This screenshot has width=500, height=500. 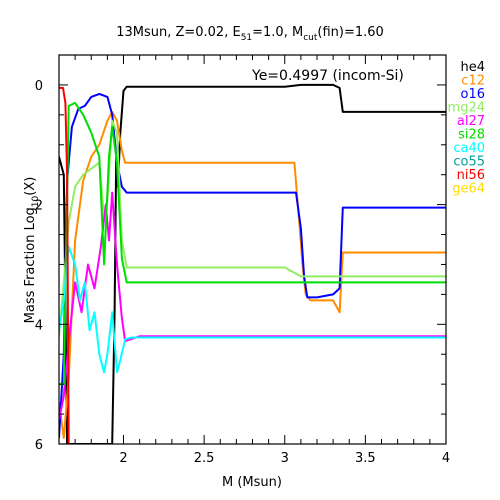 I want to click on y-tick-label: 6, so click(x=39, y=445).